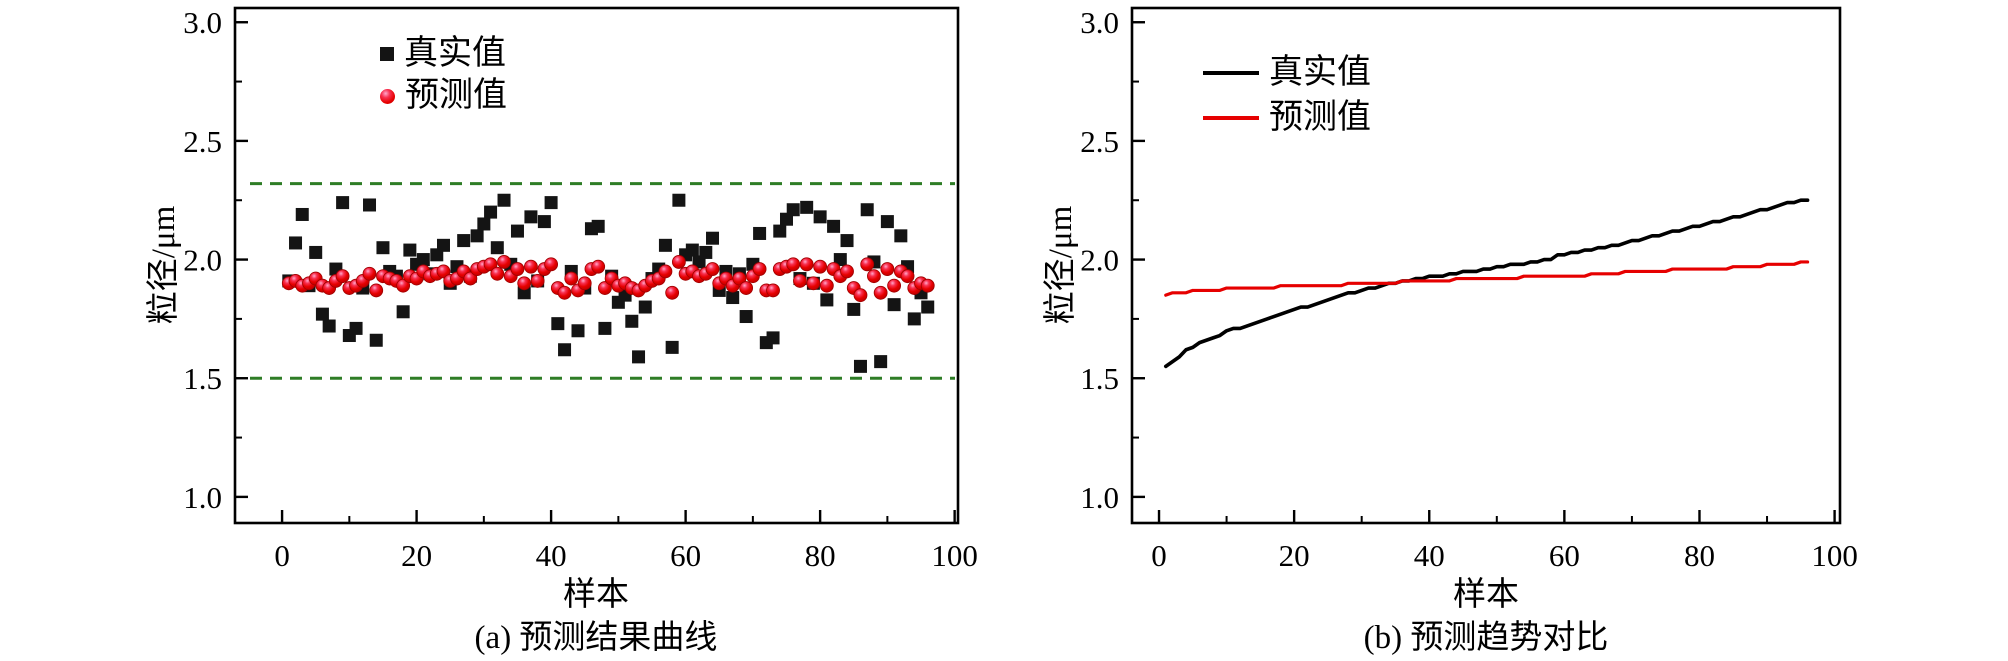 This screenshot has height=661, width=2008. Describe the element at coordinates (608, 279) in the screenshot. I see `series-predicted-values` at that location.